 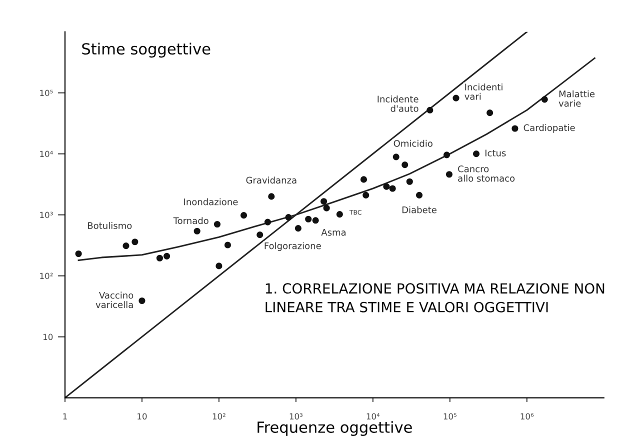 What do you see at coordinates (110, 226) in the screenshot?
I see `annotation: Botulismo` at bounding box center [110, 226].